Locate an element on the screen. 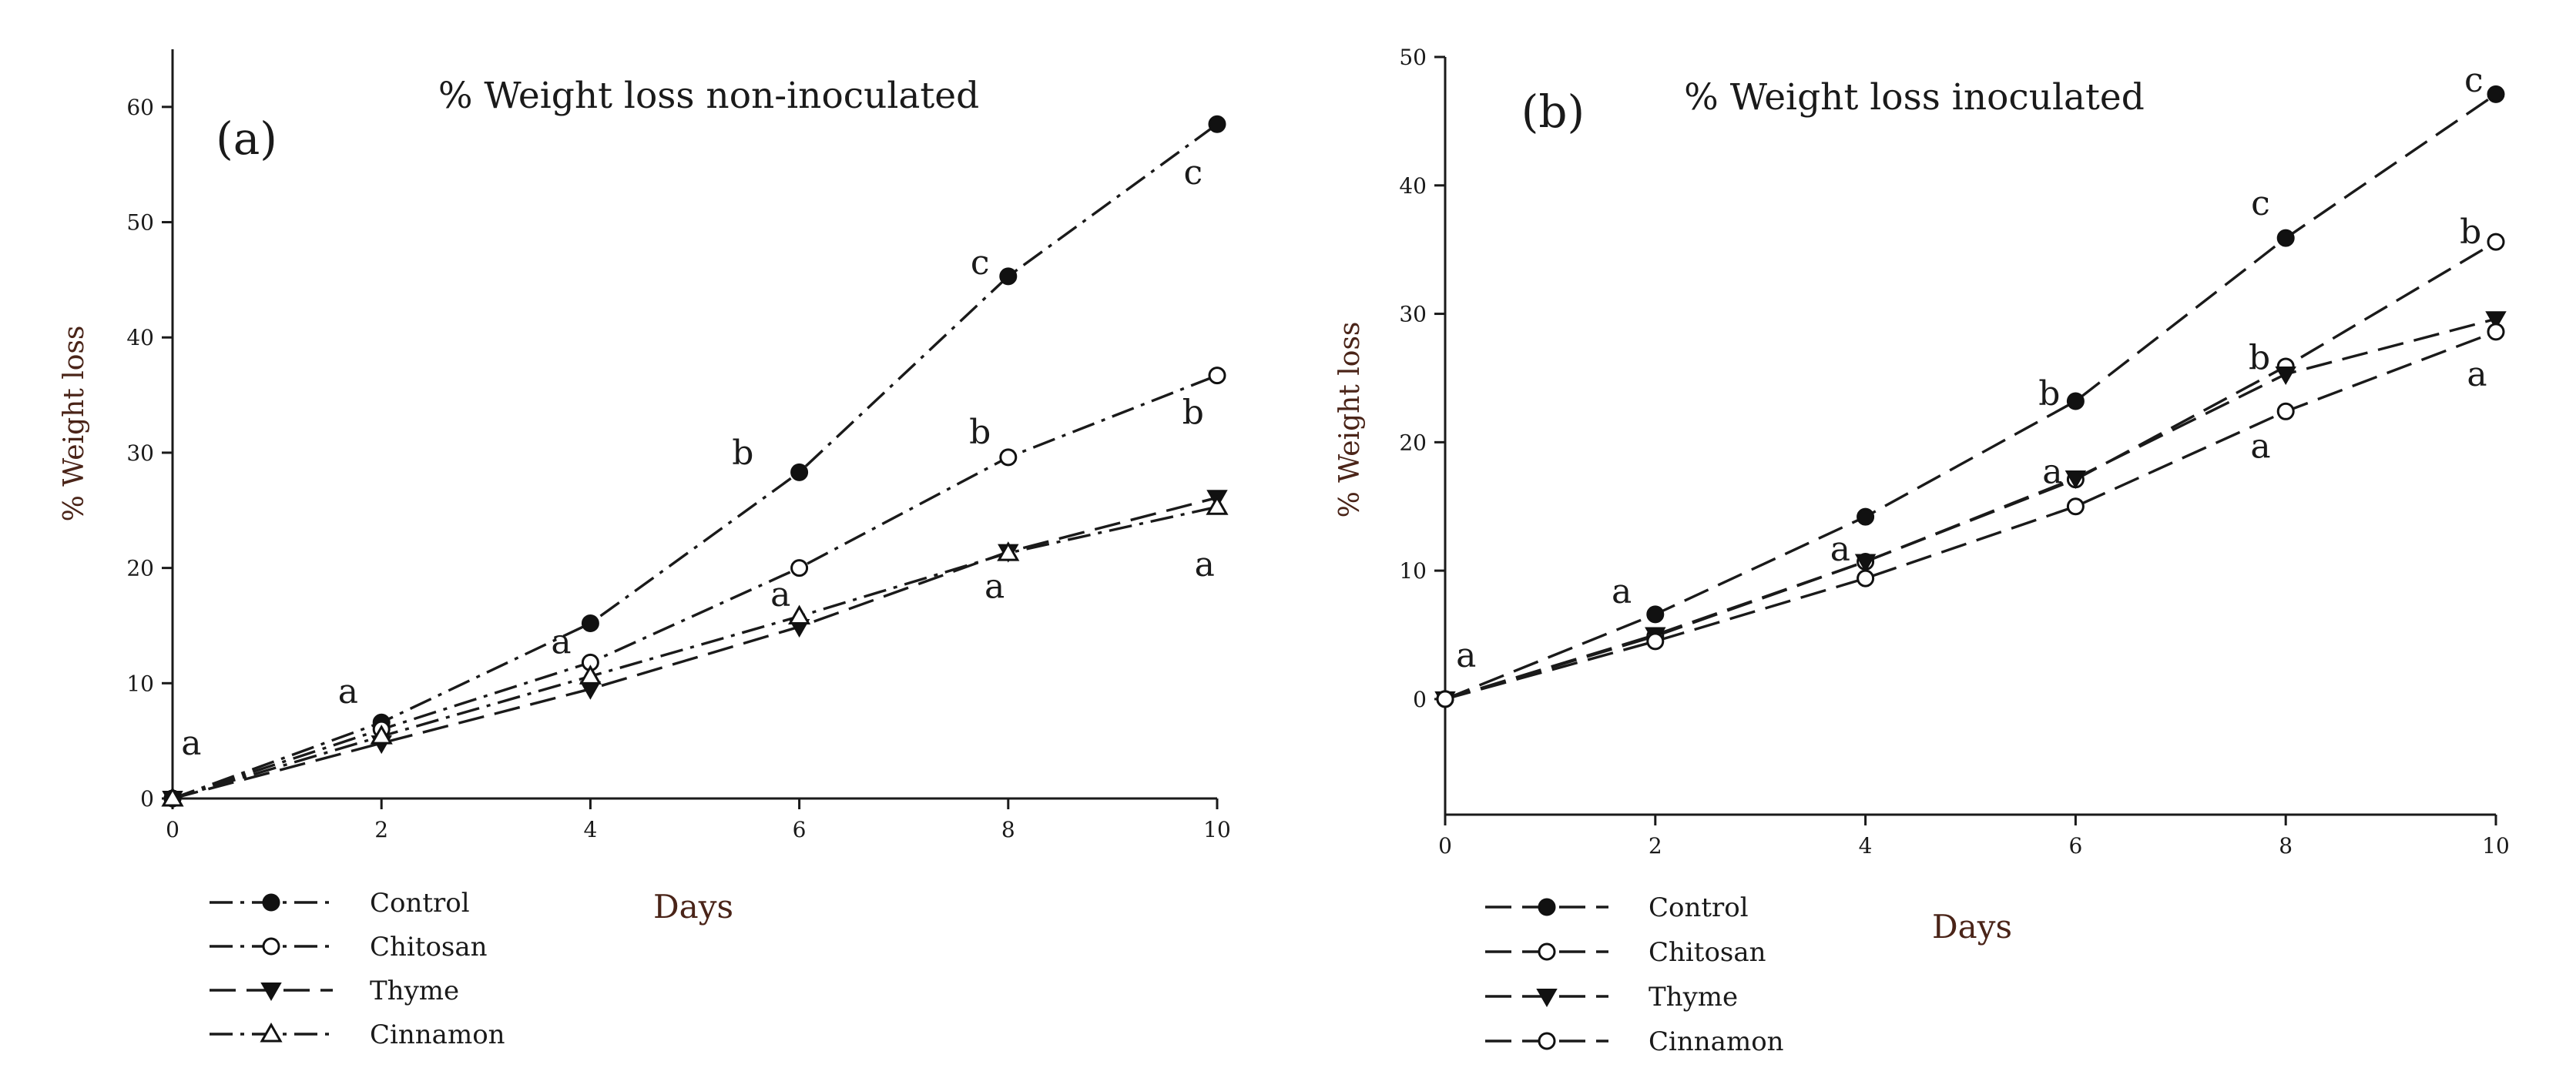 This screenshot has width=2576, height=1088. legend-label: Control is located at coordinates (420, 903).